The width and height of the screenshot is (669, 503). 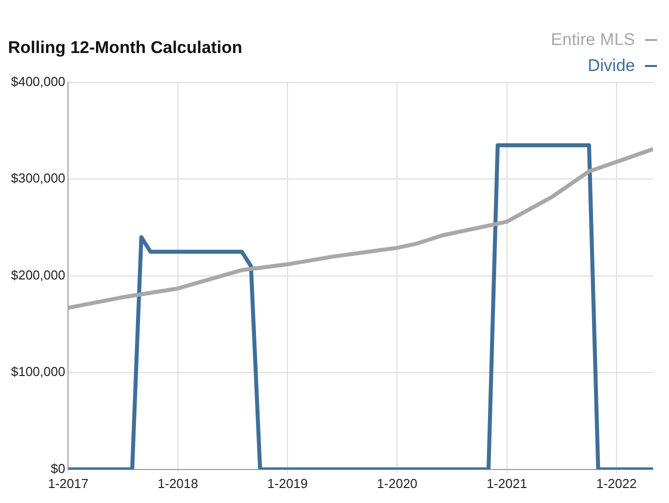 I want to click on x-tick-label: 1-2021, so click(x=507, y=483).